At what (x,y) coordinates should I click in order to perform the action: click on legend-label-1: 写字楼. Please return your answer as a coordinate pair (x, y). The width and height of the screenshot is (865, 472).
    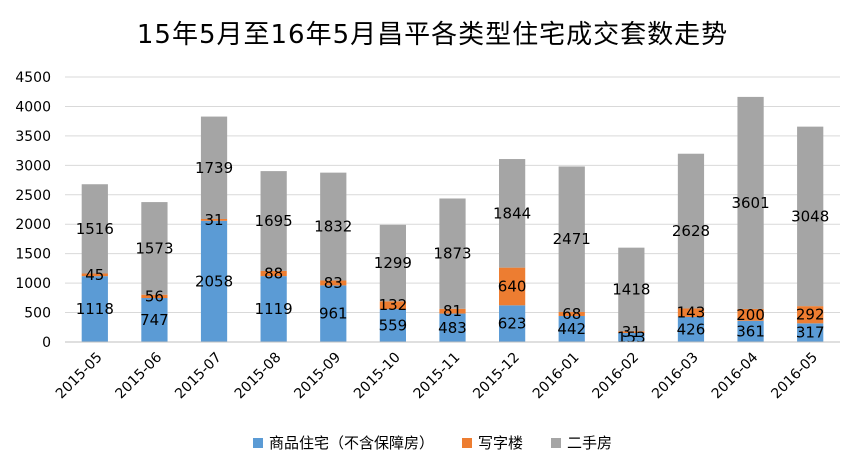
    Looking at the image, I should click on (500, 443).